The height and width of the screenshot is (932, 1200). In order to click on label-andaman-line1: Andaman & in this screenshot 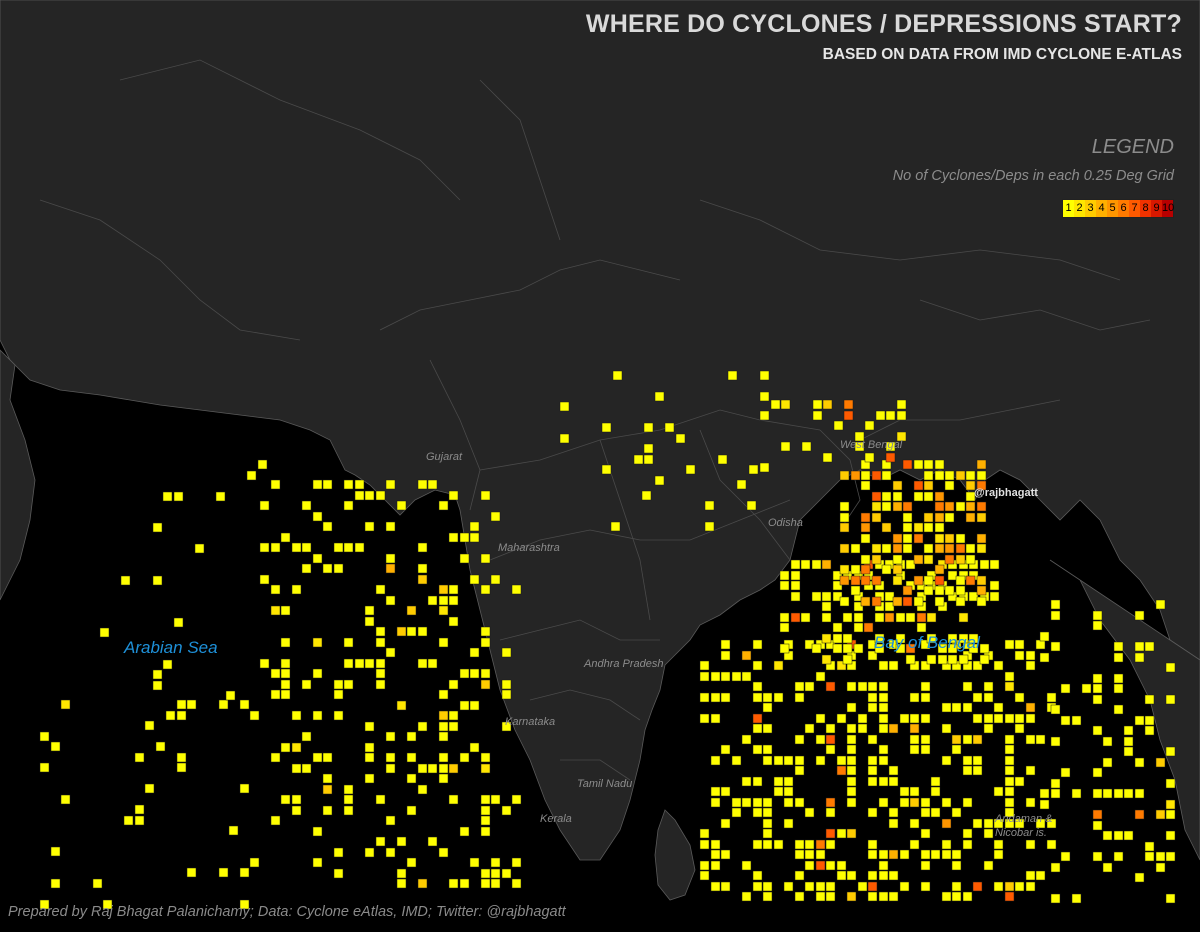, I will do `click(1024, 819)`.